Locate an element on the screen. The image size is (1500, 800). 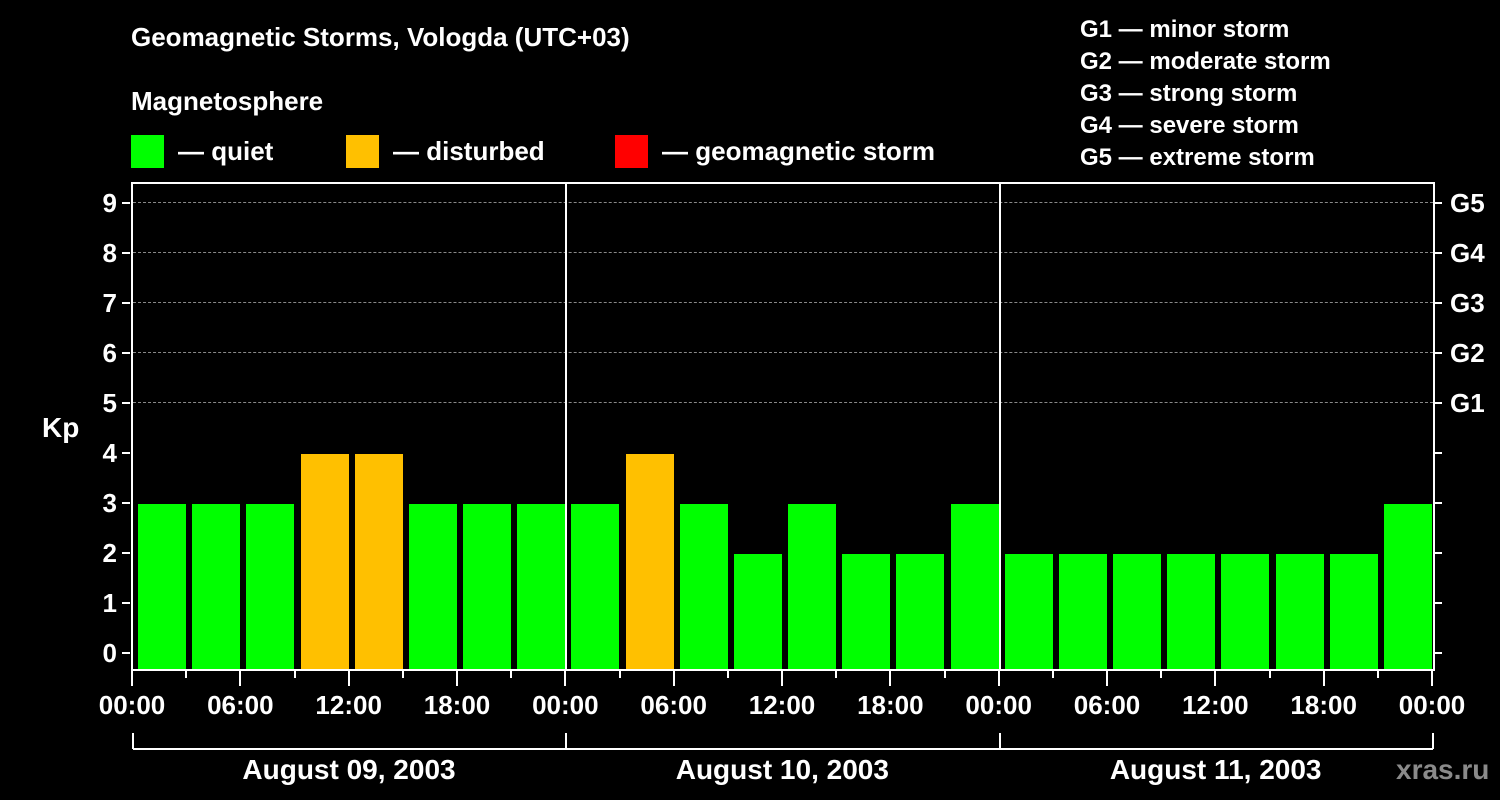
g-scale-item: G2 — moderate storm is located at coordinates (1205, 61).